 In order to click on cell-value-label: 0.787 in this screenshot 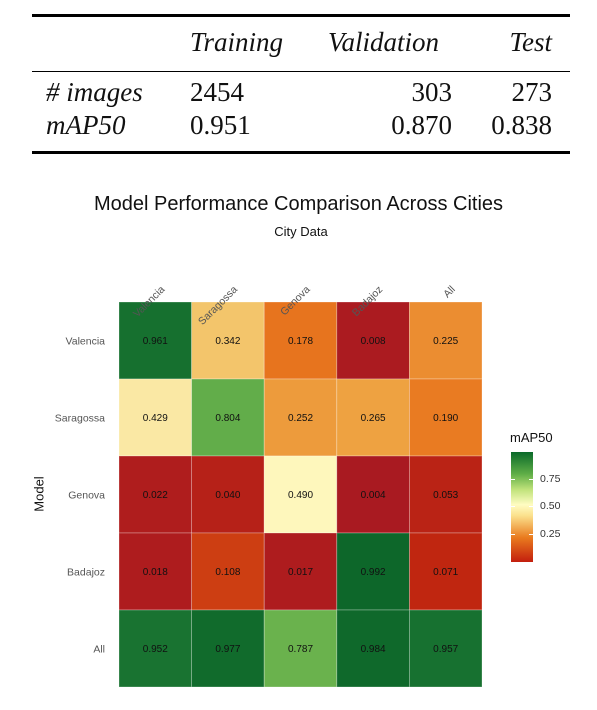, I will do `click(300, 649)`.